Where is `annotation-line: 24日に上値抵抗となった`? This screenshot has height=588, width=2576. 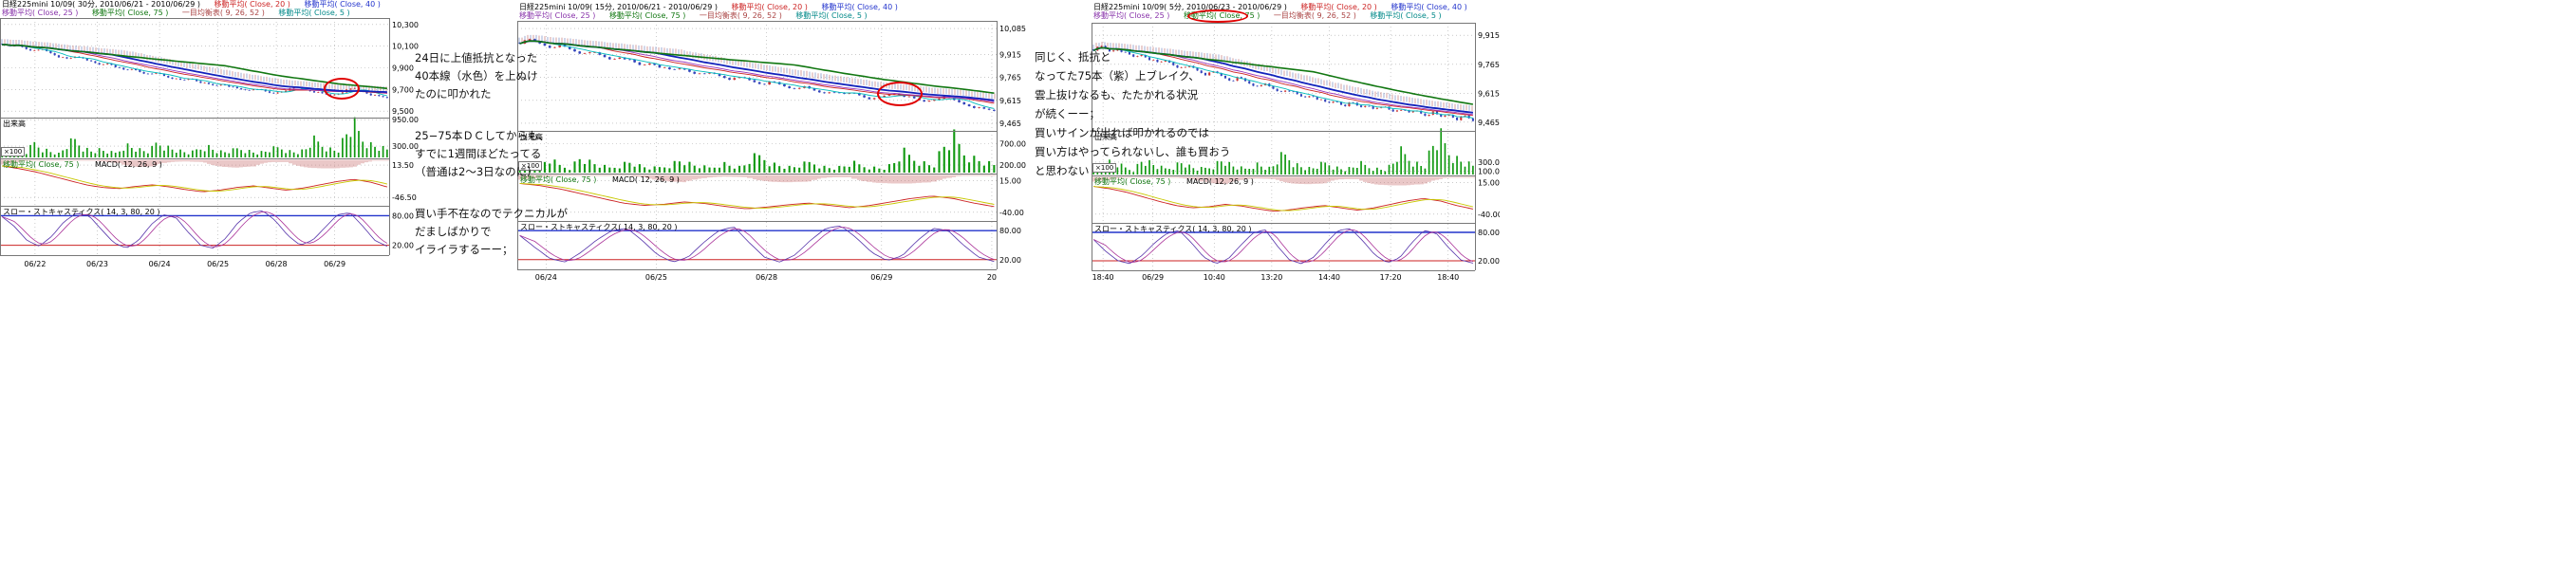 annotation-line: 24日に上値抵抗となった is located at coordinates (476, 58).